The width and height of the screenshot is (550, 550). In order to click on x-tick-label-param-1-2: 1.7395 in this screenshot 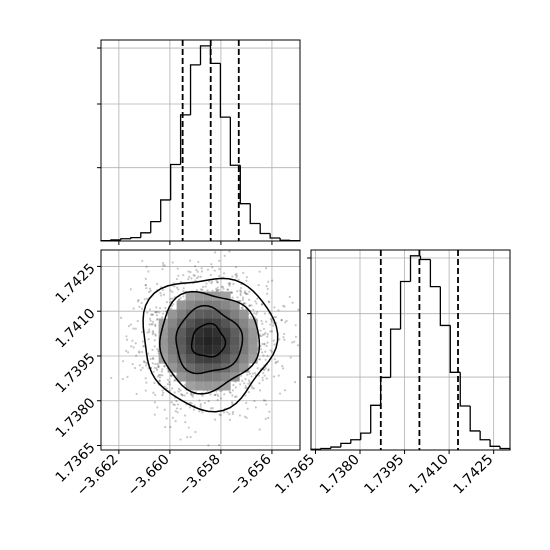, I will do `click(384, 475)`.